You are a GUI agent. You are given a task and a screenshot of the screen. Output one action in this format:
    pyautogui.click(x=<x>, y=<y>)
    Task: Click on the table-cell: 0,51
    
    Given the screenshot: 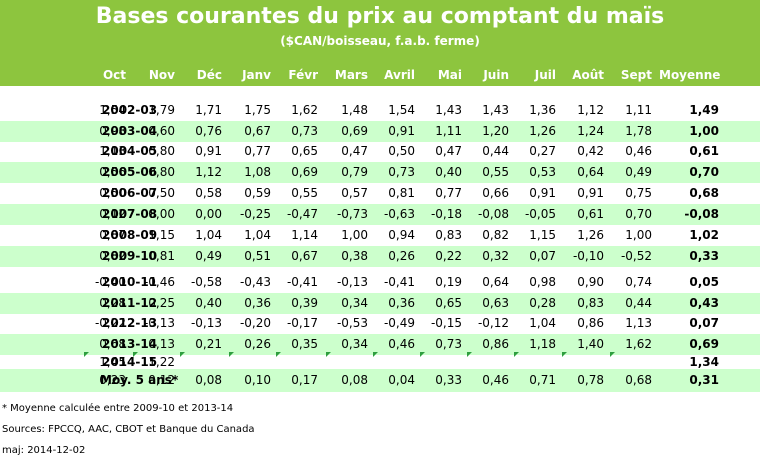 What is the action you would take?
    pyautogui.click(x=257, y=256)
    